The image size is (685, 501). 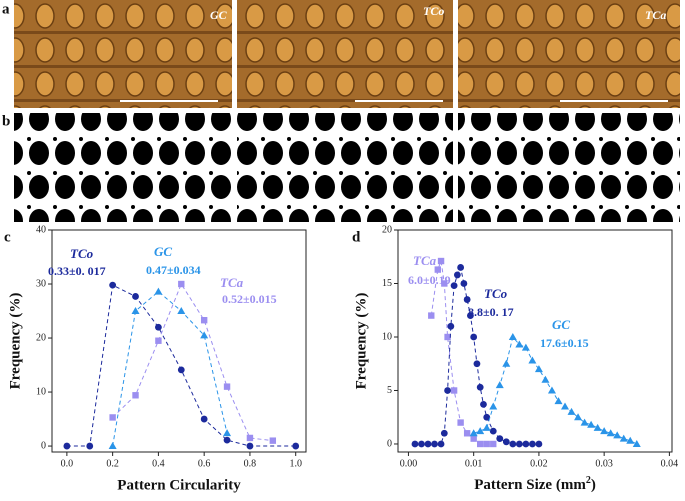 I want to click on x-tick-label: 0.01, so click(x=474, y=463).